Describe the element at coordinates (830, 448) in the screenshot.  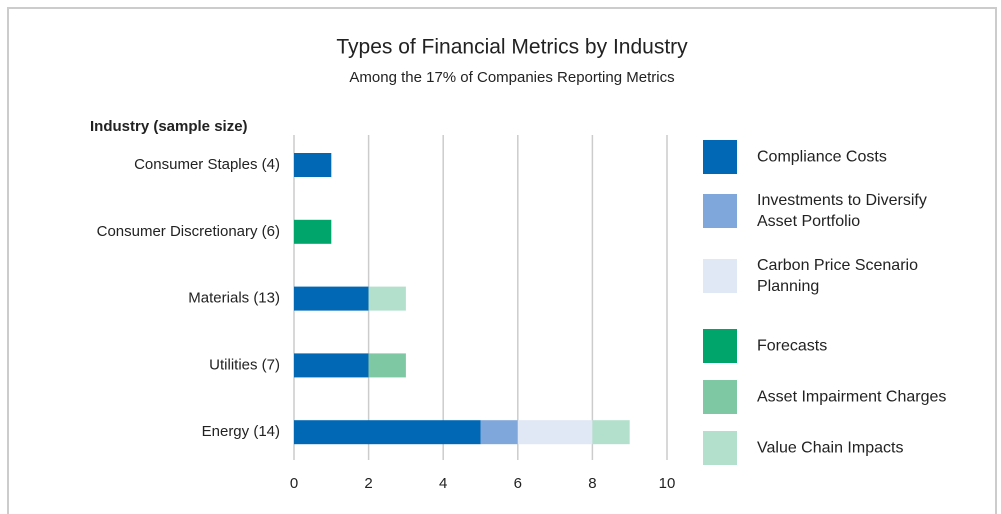
I see `legend-label: Value Chain Impacts` at that location.